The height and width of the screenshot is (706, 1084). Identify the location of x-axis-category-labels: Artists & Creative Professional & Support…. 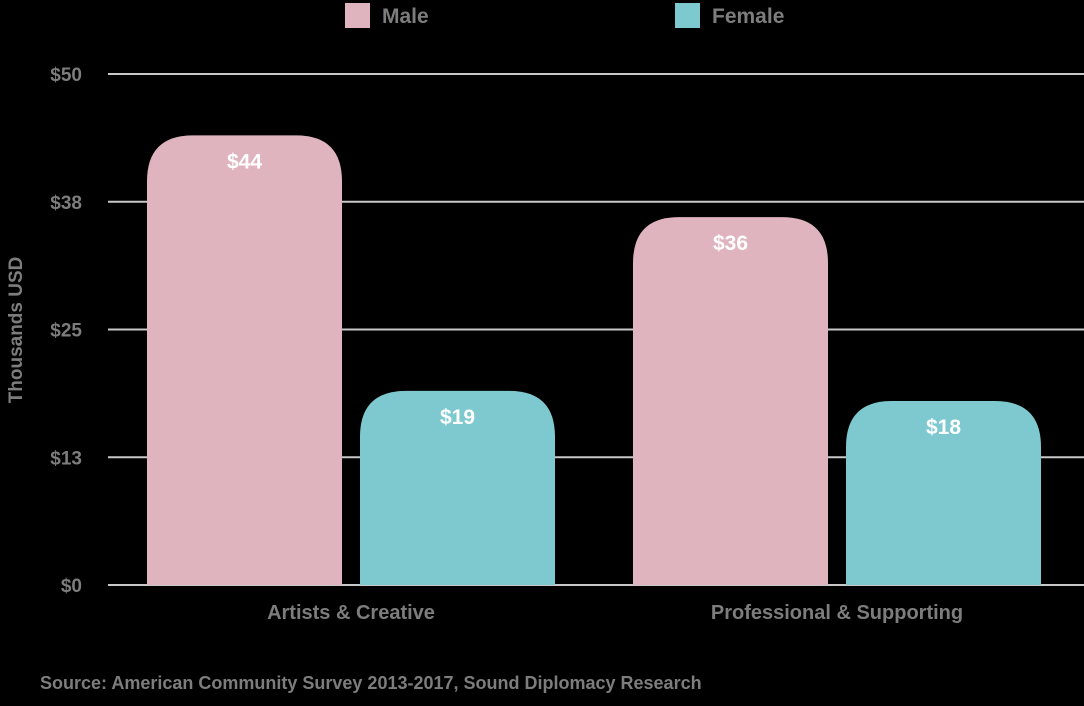
(615, 613).